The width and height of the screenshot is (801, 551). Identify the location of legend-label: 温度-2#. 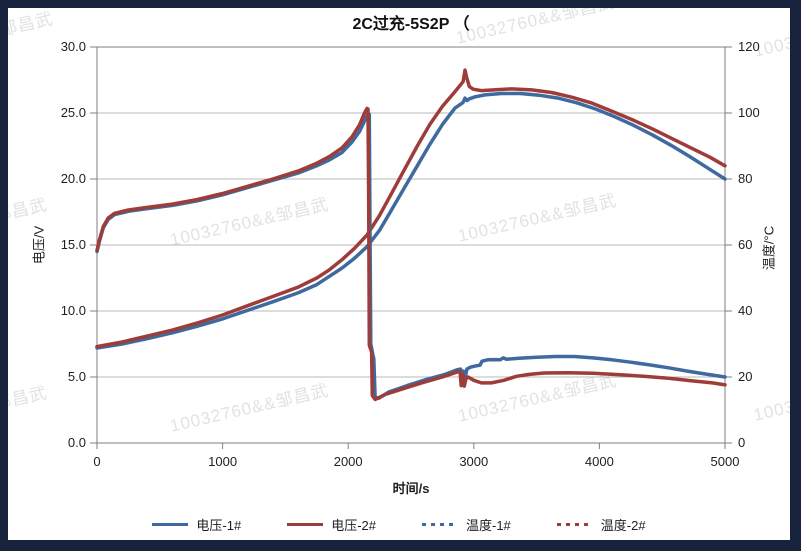
(623, 525).